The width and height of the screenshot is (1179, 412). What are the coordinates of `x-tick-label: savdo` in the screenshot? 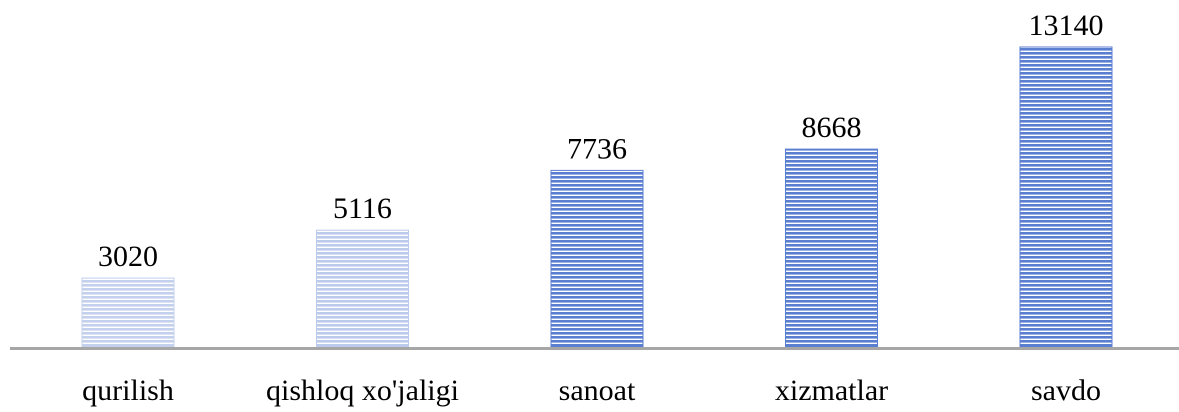 It's located at (1066, 390).